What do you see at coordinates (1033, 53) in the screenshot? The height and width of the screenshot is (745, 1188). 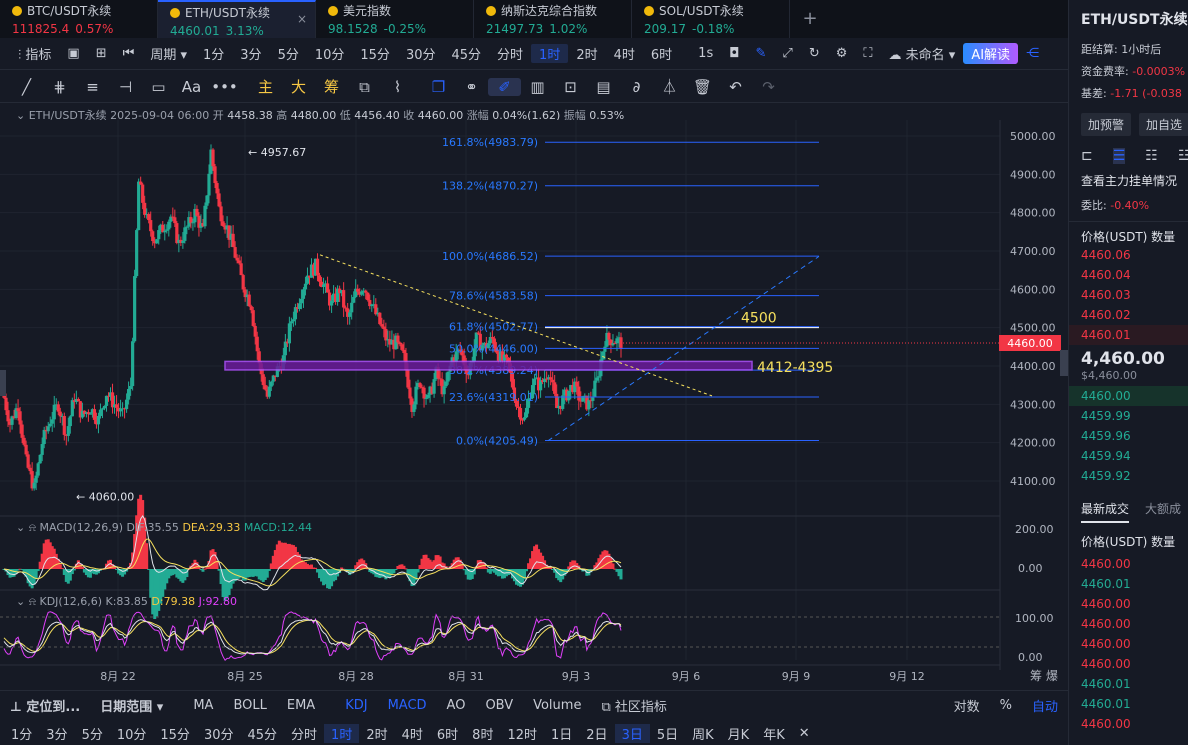 I see `share-icon: ⋲` at bounding box center [1033, 53].